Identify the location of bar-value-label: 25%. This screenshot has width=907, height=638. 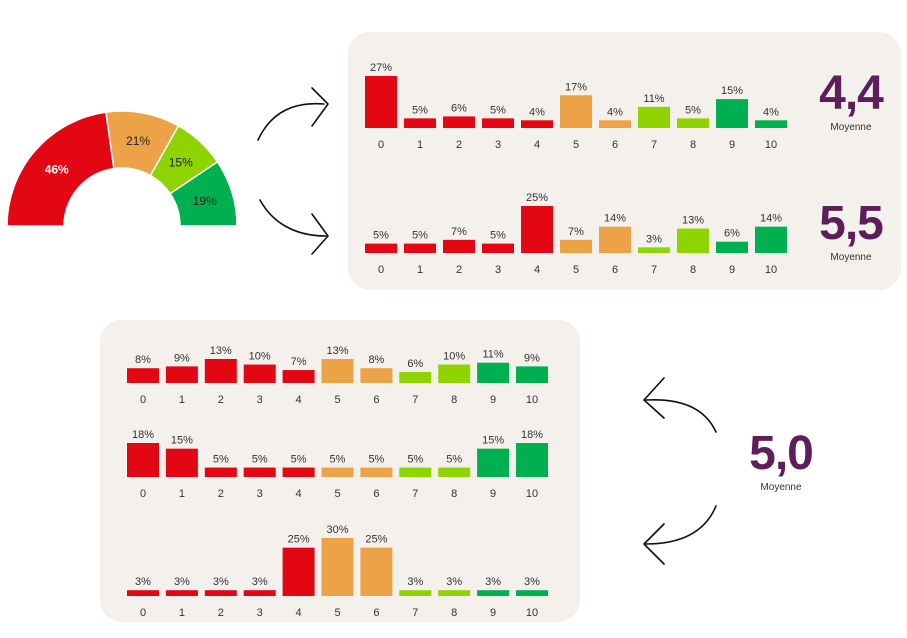
(376, 540).